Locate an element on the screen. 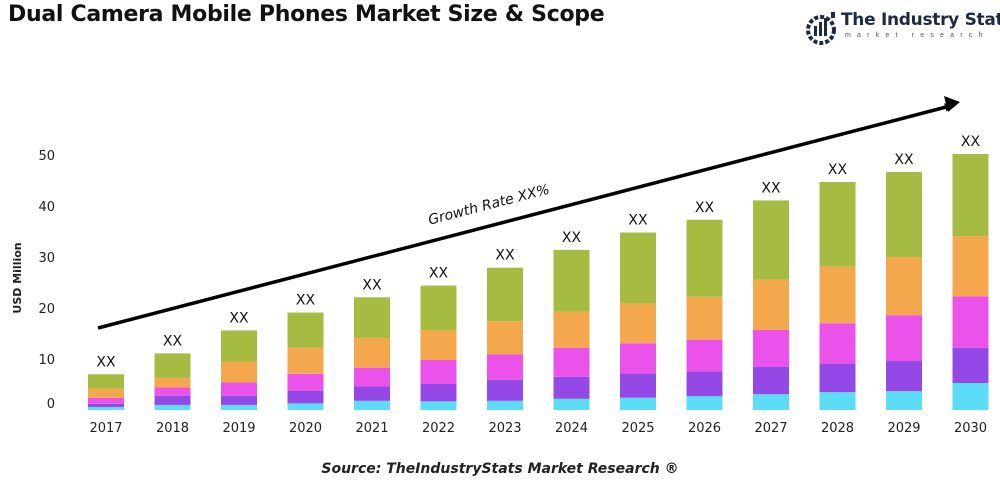  bar-segment-2026-s4 is located at coordinates (704, 318).